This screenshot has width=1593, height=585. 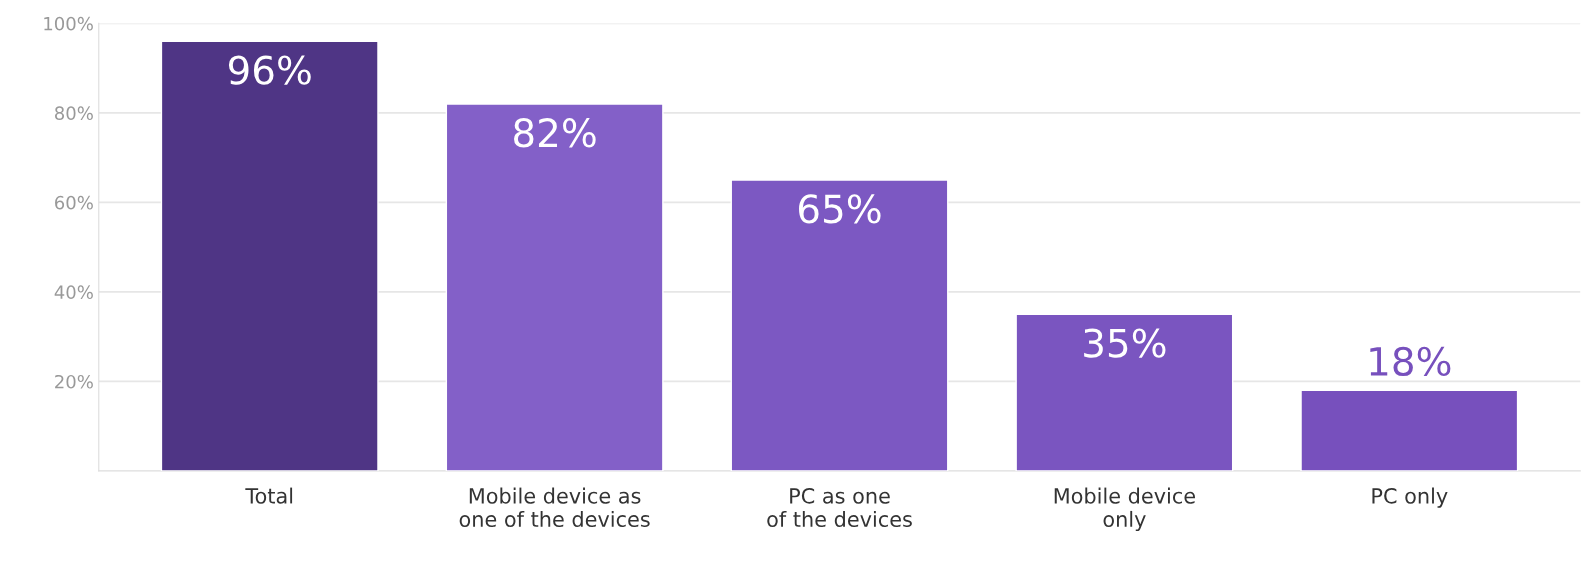 What do you see at coordinates (68, 23) in the screenshot?
I see `y-tick-label: 100%` at bounding box center [68, 23].